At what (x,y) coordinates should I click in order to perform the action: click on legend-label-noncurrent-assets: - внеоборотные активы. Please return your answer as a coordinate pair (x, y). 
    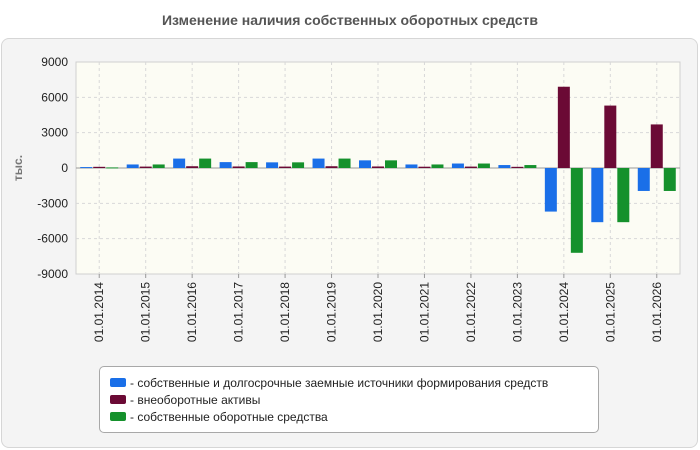
    Looking at the image, I should click on (195, 399).